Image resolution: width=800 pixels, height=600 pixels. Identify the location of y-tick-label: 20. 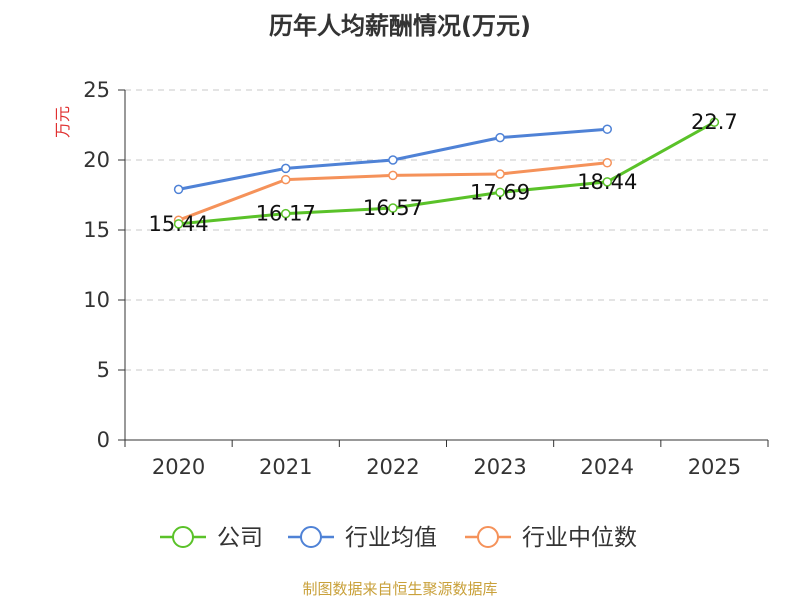
(96, 160).